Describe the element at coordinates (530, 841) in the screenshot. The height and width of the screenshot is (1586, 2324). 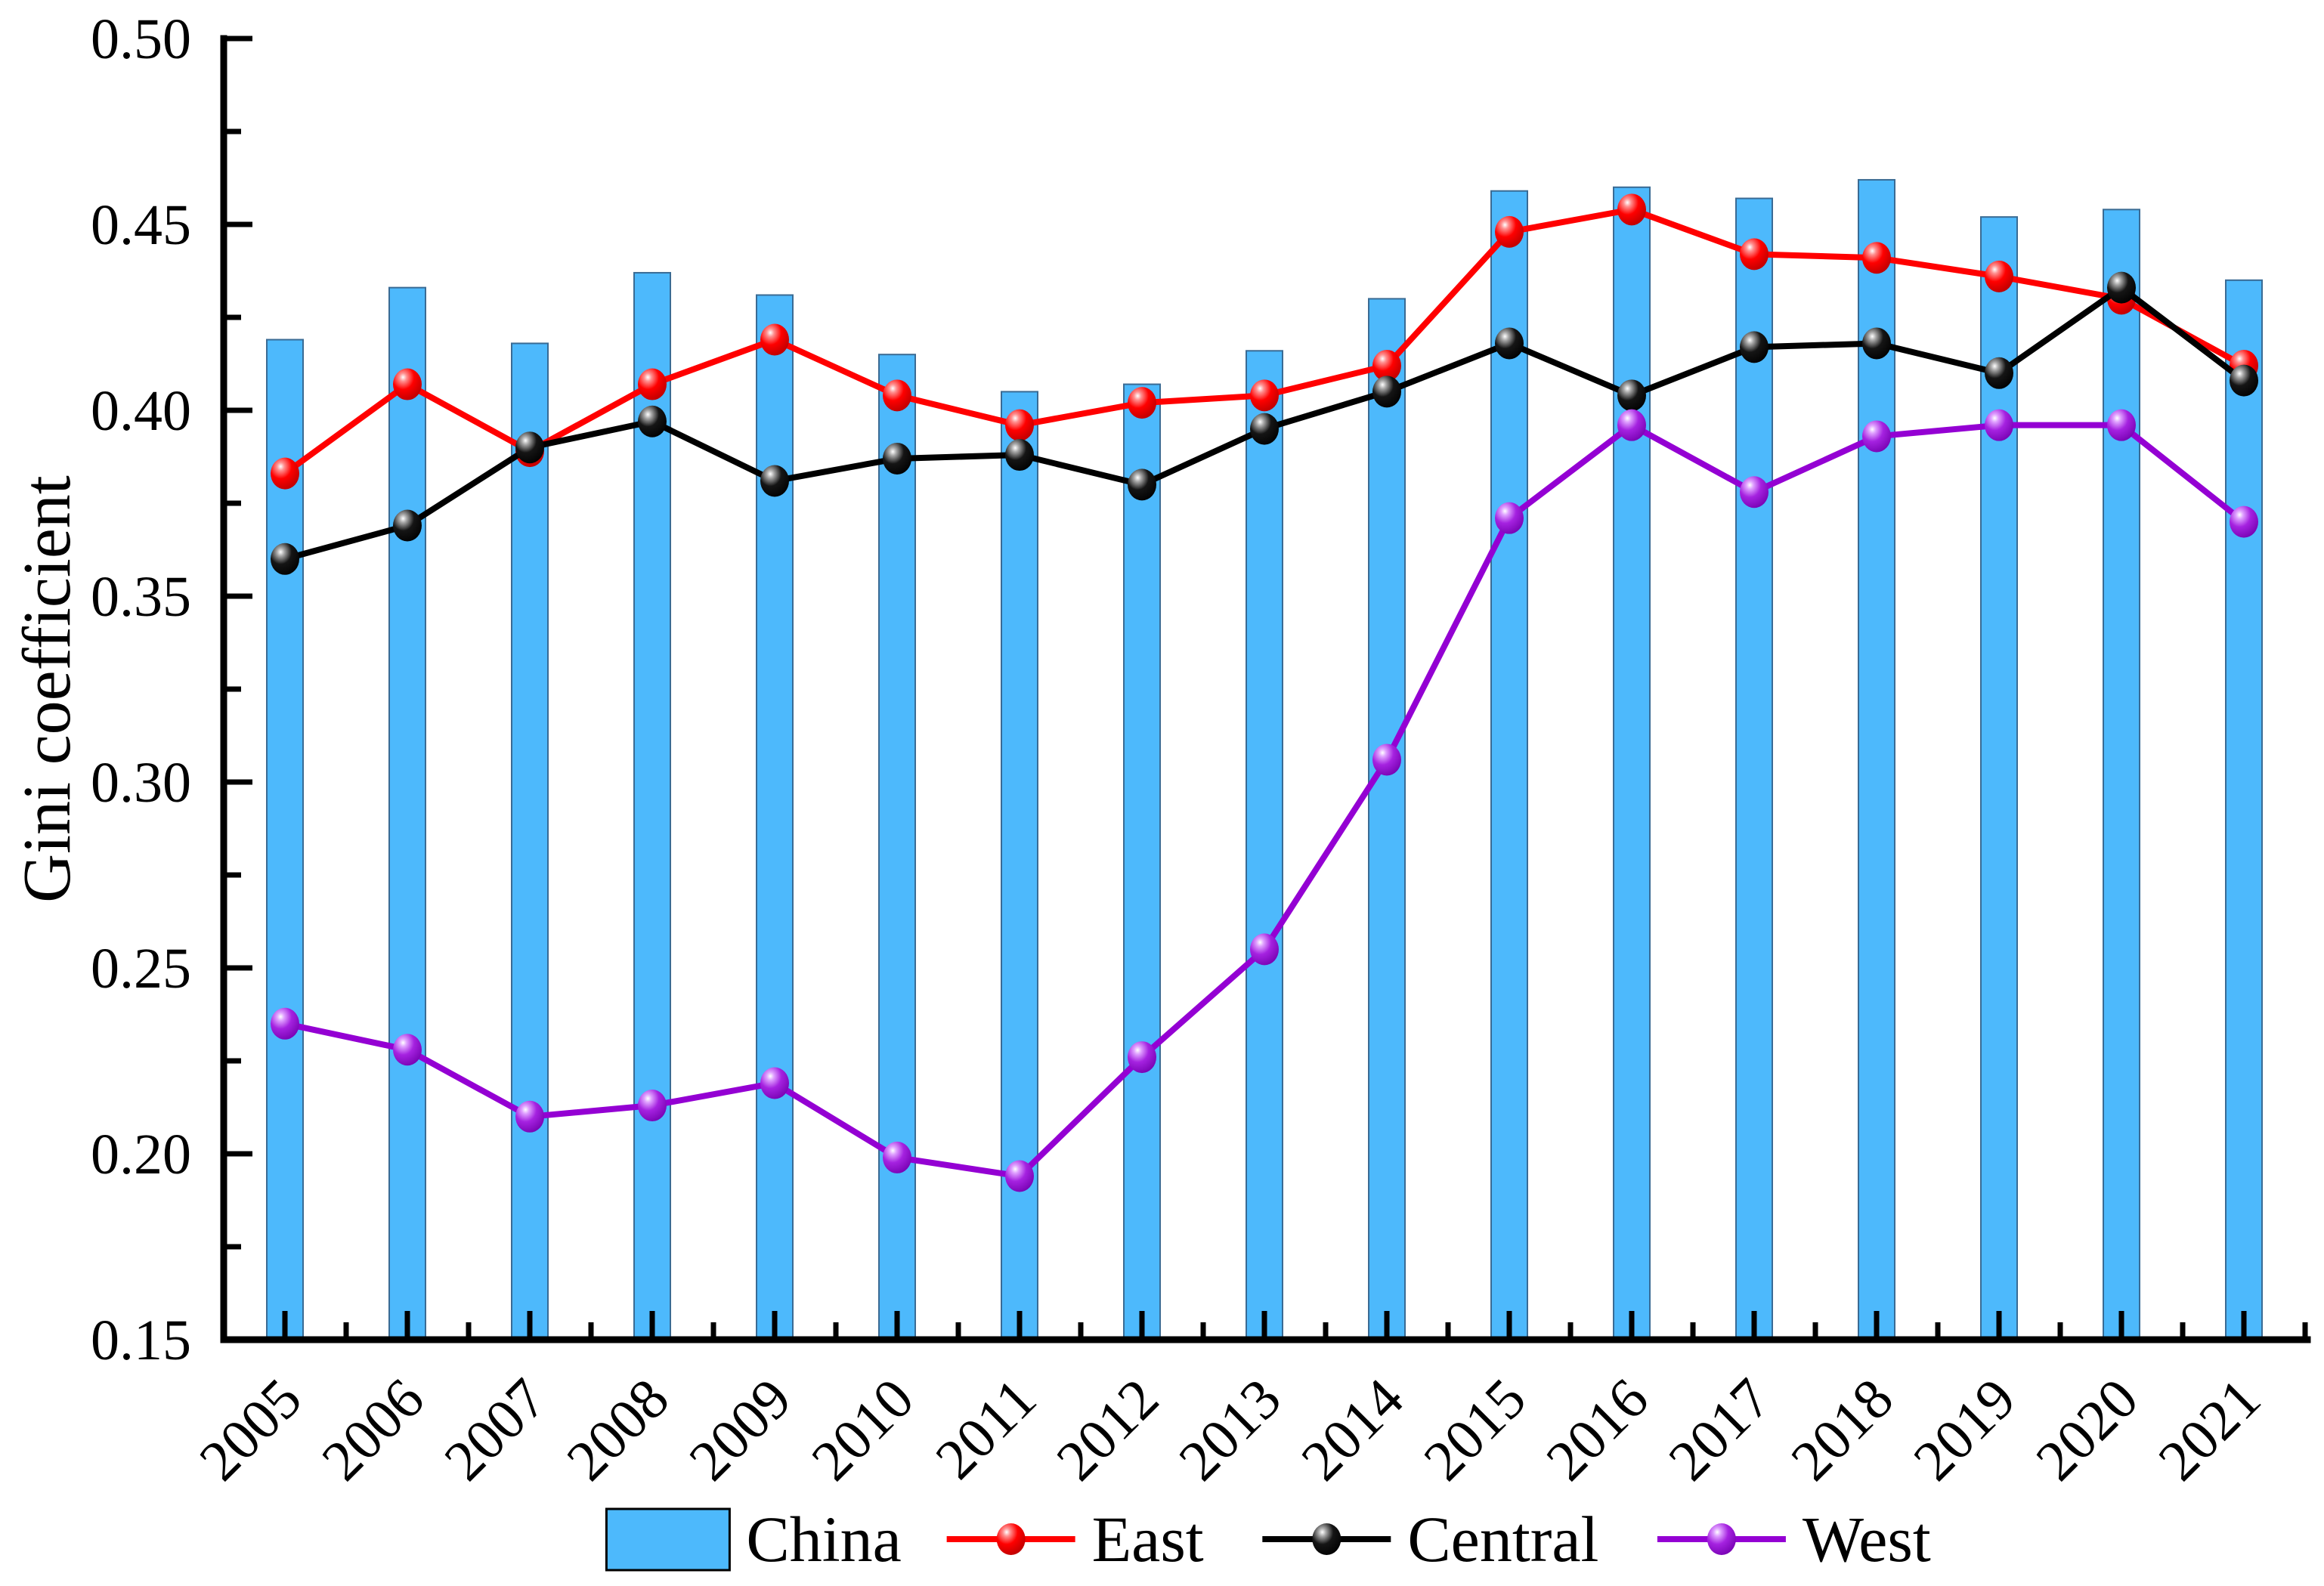
I see `bar-china-2007` at that location.